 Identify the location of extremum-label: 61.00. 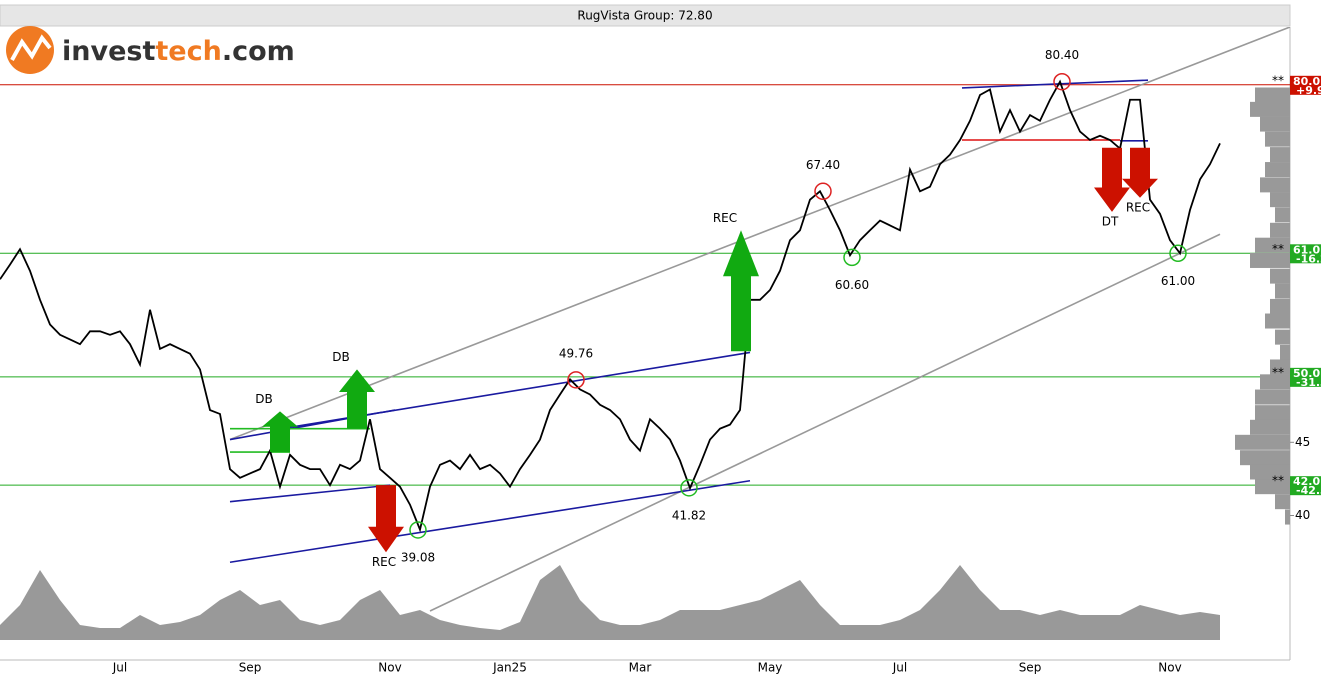
(1178, 281).